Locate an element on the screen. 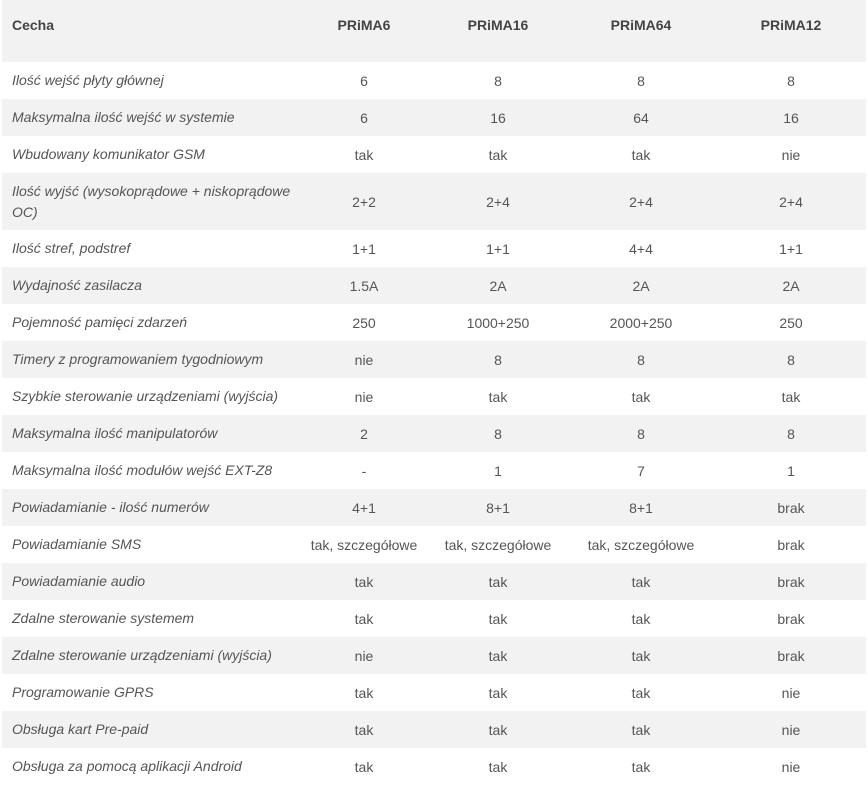 The height and width of the screenshot is (787, 868). table-row: Maksymalna ilość wejść w systemie 6 16 64 16 is located at coordinates (434, 117).